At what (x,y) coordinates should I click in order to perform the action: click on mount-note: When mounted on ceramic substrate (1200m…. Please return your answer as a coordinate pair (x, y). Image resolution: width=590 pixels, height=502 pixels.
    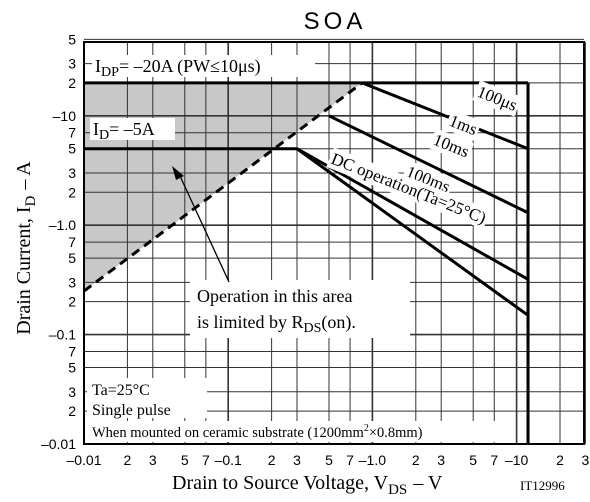
    Looking at the image, I should click on (257, 432).